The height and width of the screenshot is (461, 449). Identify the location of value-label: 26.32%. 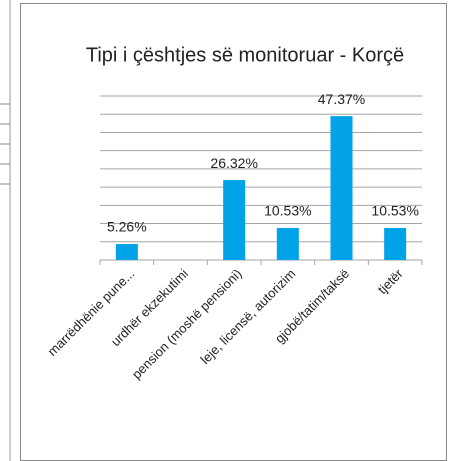
(233, 163).